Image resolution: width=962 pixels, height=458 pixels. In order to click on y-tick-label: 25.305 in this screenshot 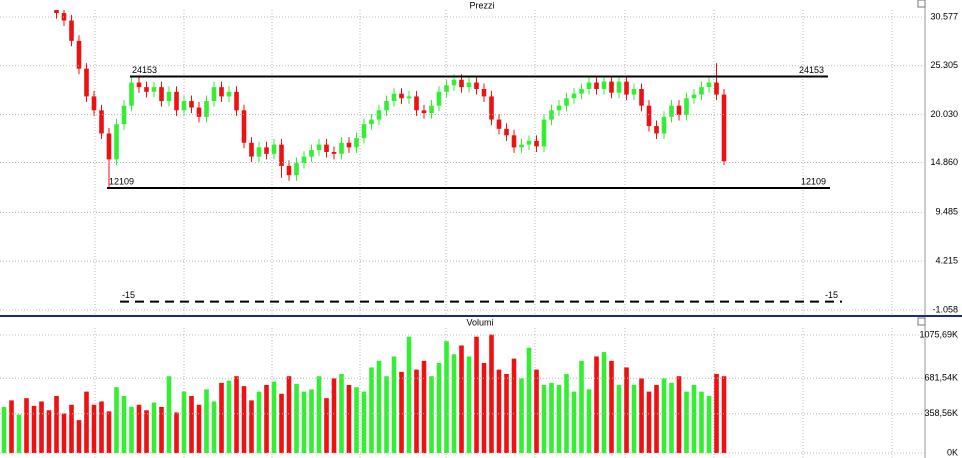, I will do `click(944, 65)`.